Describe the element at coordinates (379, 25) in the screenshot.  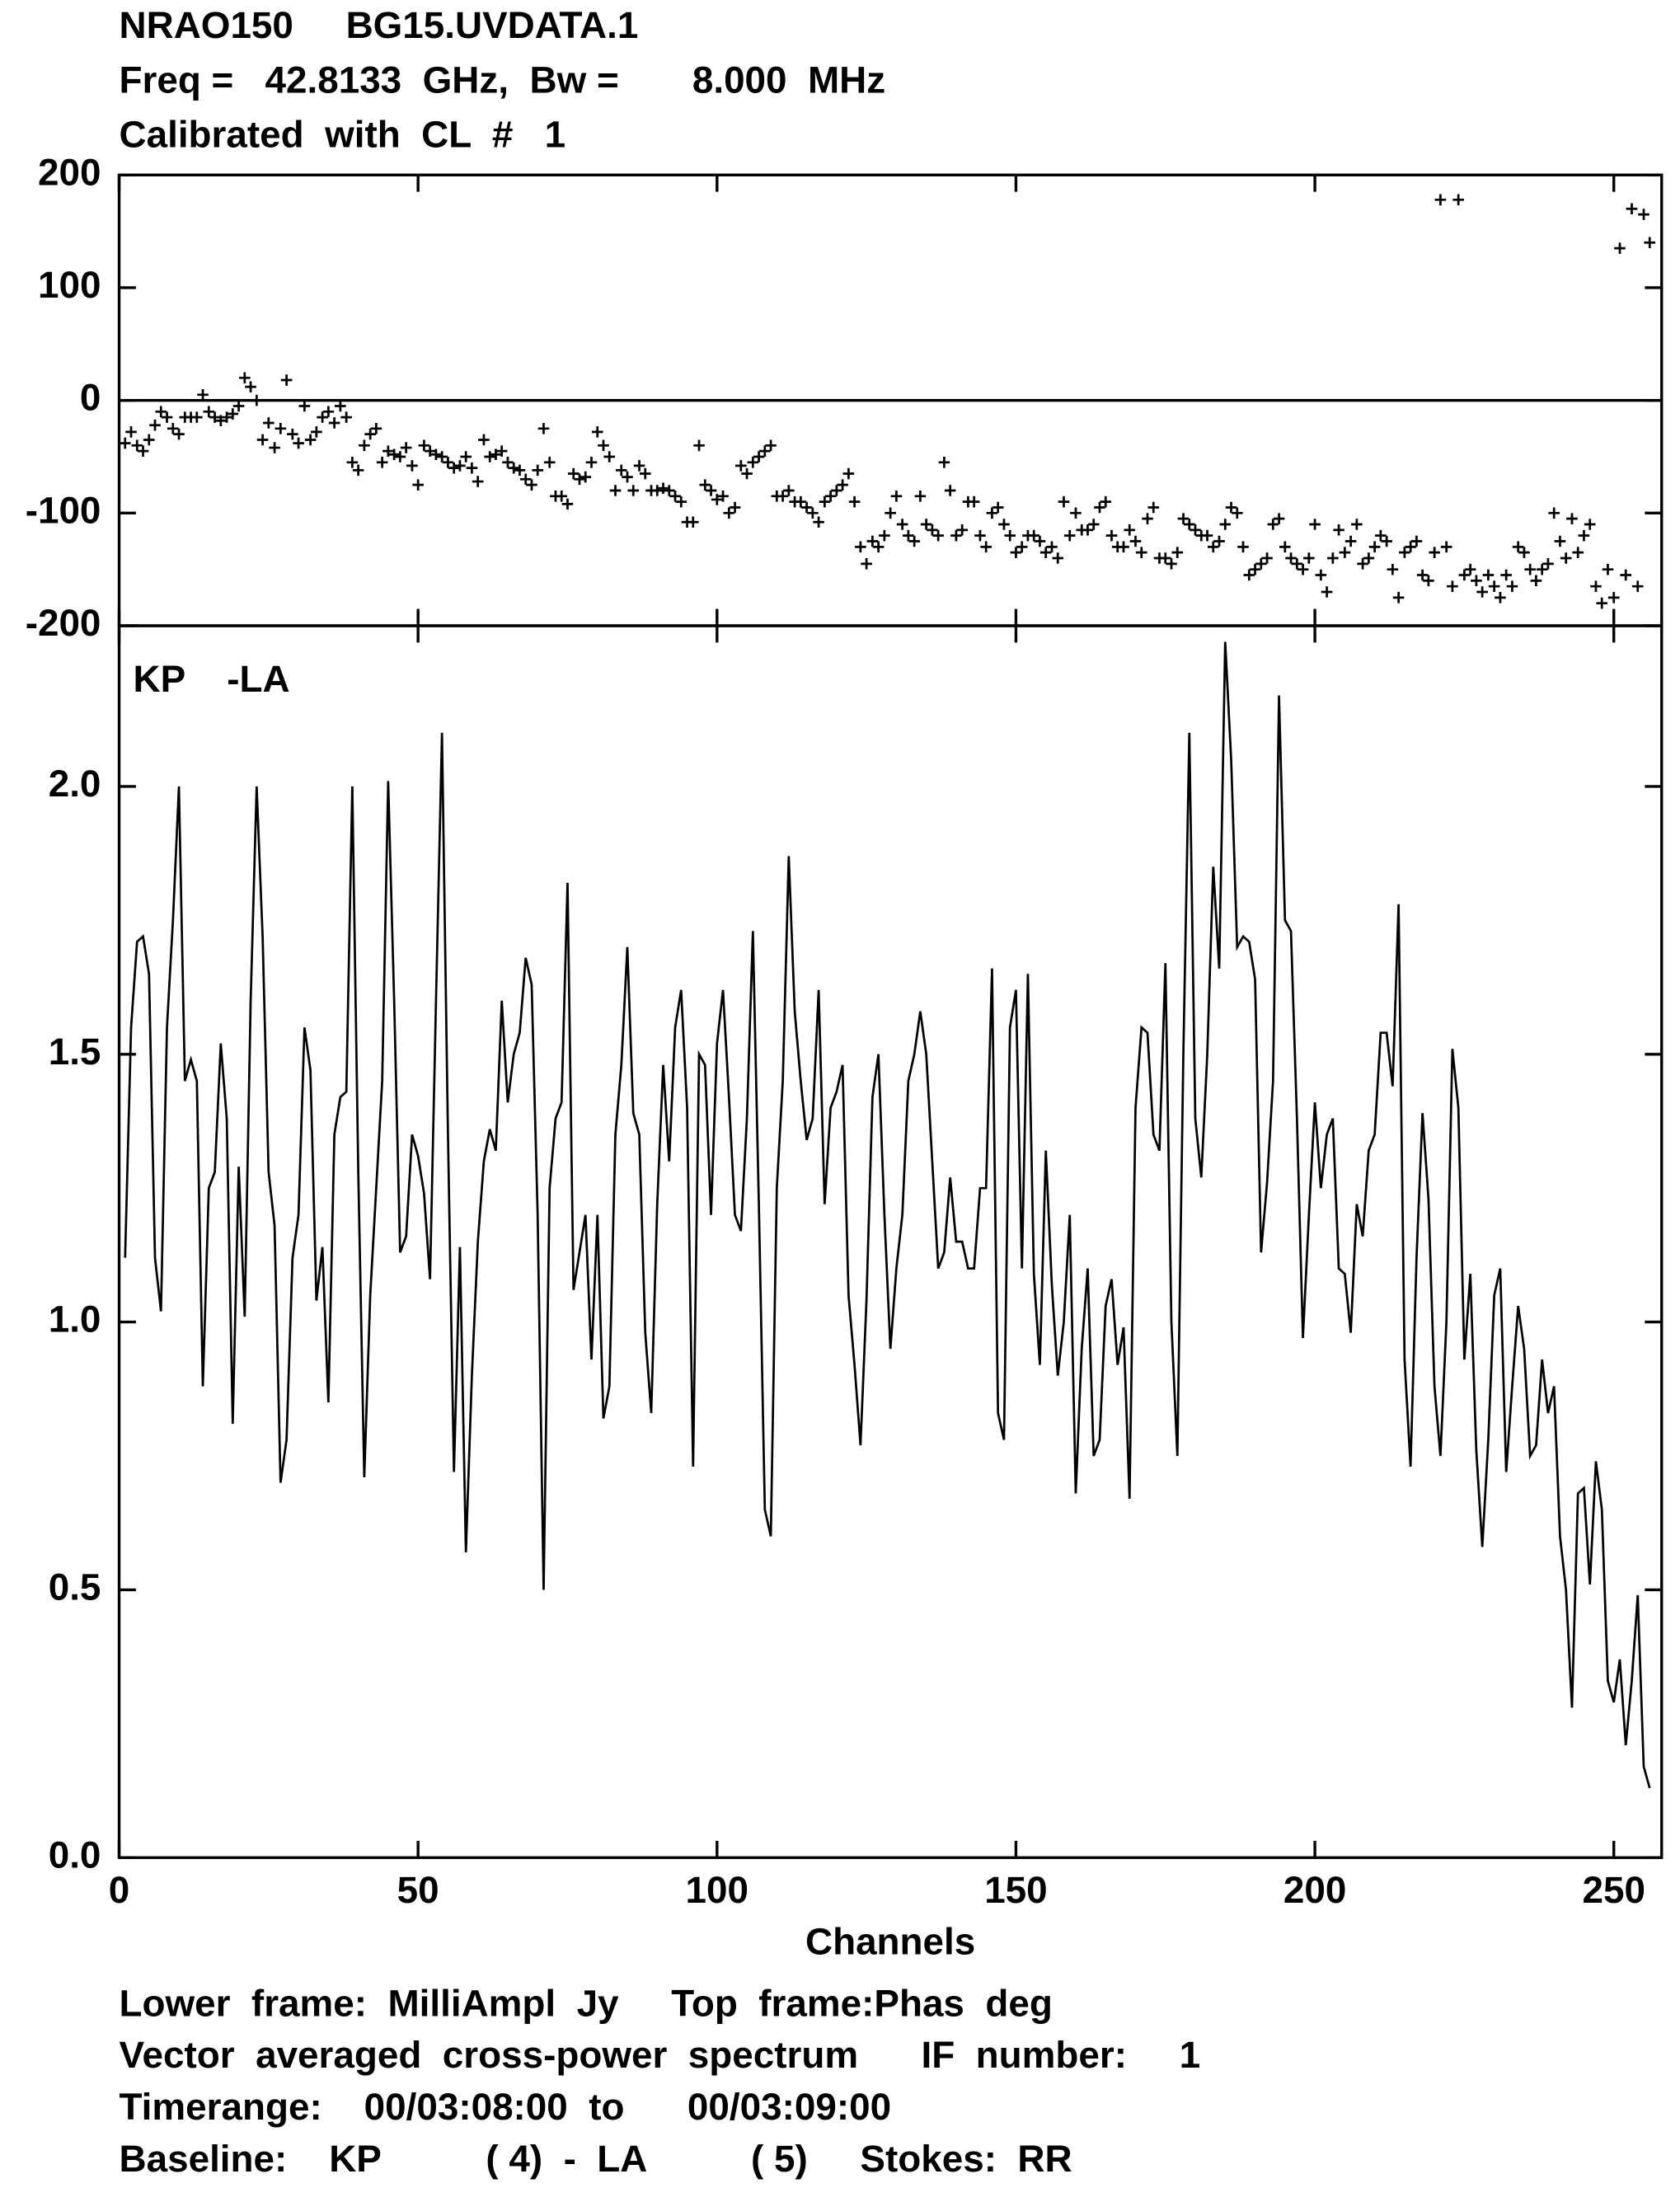
I see `title-line: NRAO150 BG15.UVDATA.1` at that location.